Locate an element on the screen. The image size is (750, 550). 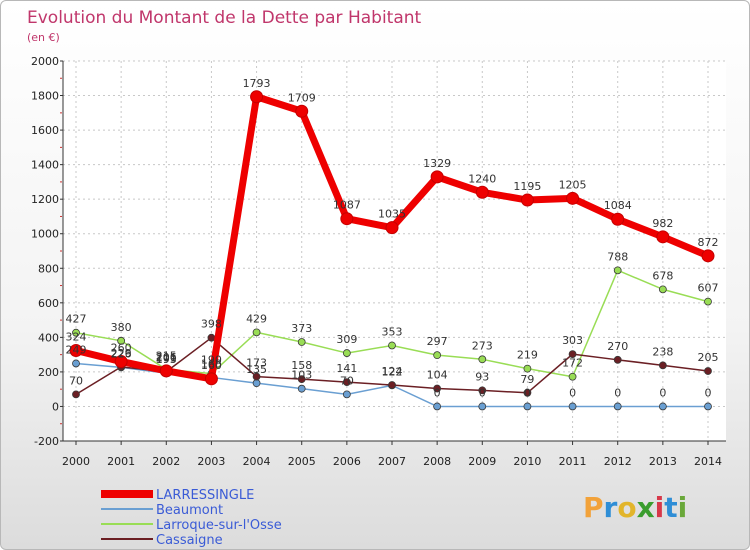
data-label: 201 is located at coordinates (166, 358).